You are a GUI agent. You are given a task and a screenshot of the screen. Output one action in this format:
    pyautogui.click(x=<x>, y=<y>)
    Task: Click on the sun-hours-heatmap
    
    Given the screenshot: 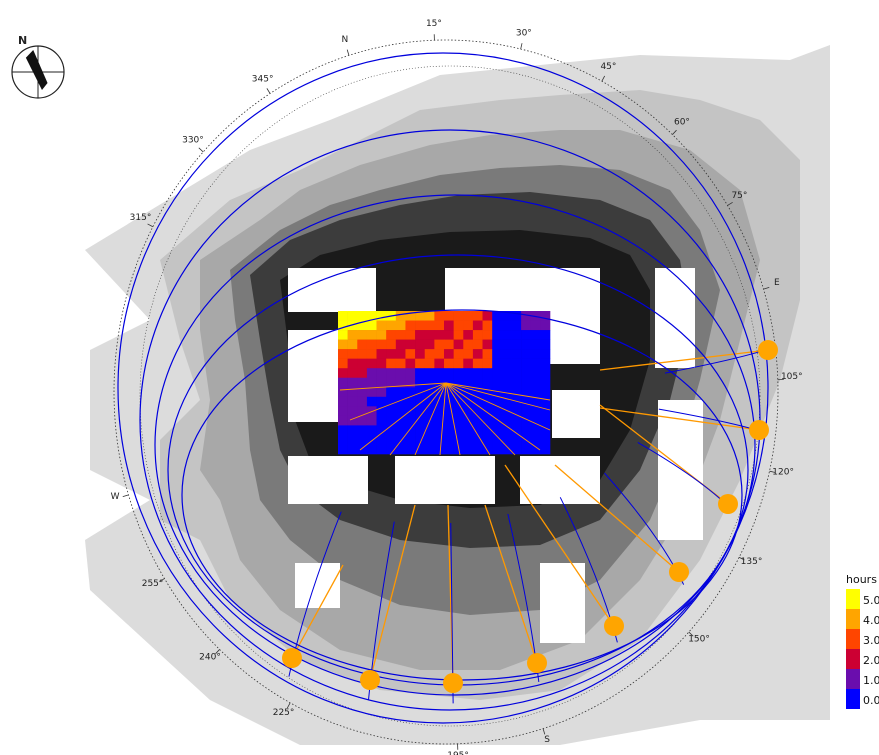 What is the action you would take?
    pyautogui.click(x=444, y=383)
    